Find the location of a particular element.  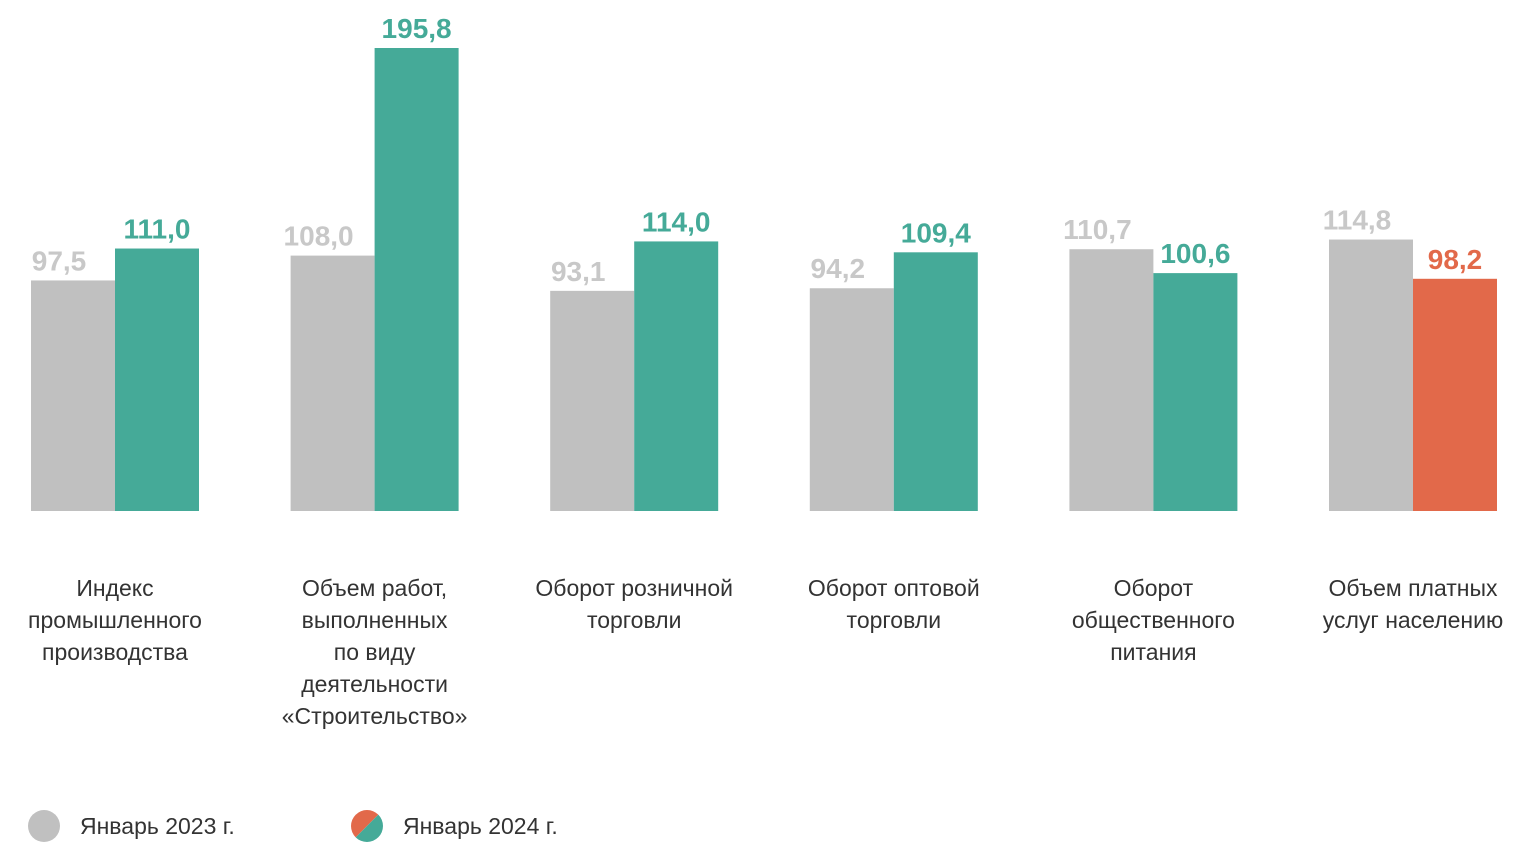

category-line: деятельности is located at coordinates (374, 684).